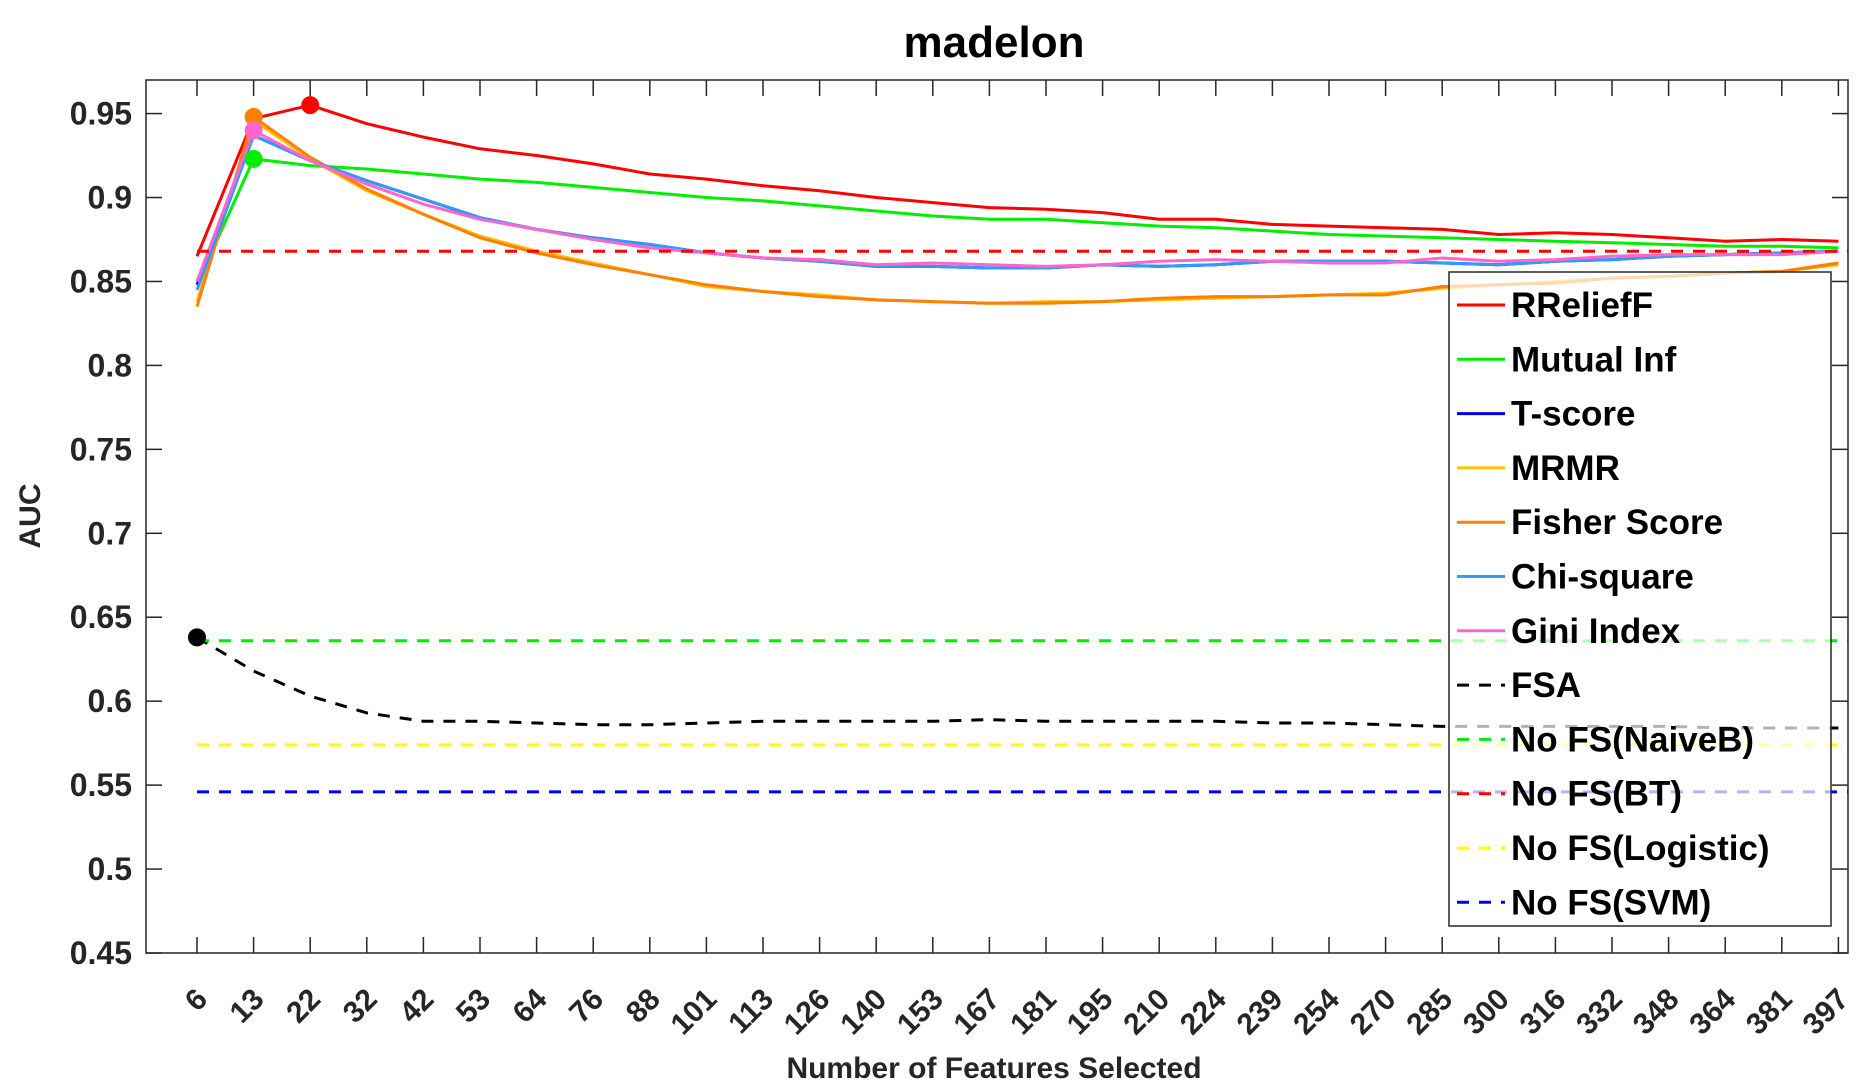 The height and width of the screenshot is (1086, 1875). I want to click on legend-label-mutual-inf: Mutual Inf, so click(1594, 359).